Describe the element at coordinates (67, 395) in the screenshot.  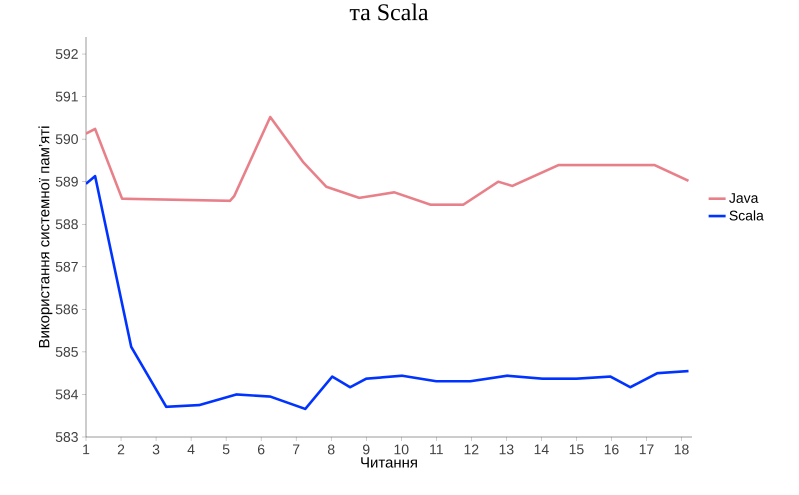
I see `y-tick-label: 584` at that location.